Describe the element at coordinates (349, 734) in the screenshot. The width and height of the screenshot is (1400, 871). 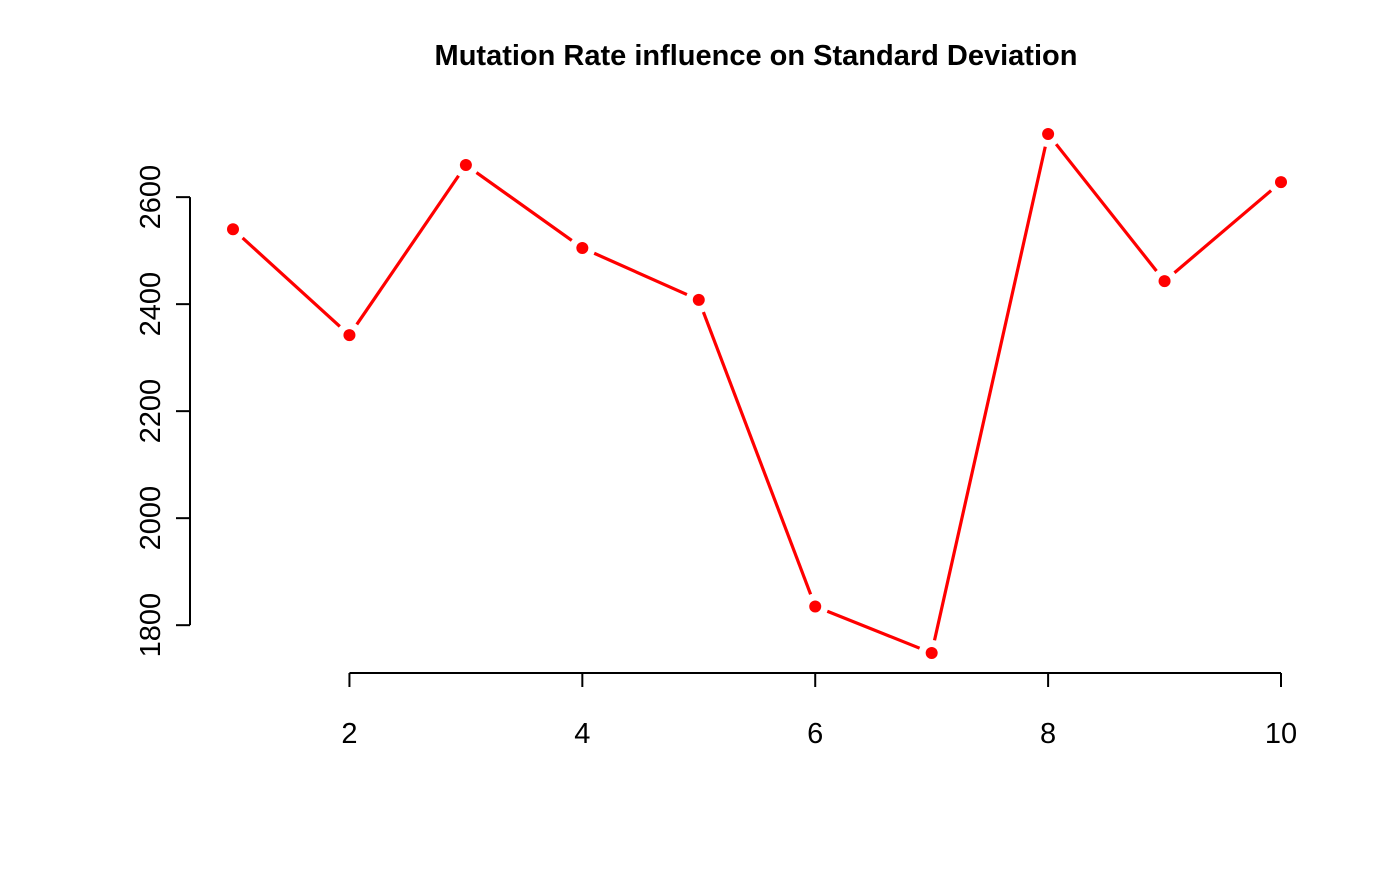
I see `x-tick-label: 2` at that location.